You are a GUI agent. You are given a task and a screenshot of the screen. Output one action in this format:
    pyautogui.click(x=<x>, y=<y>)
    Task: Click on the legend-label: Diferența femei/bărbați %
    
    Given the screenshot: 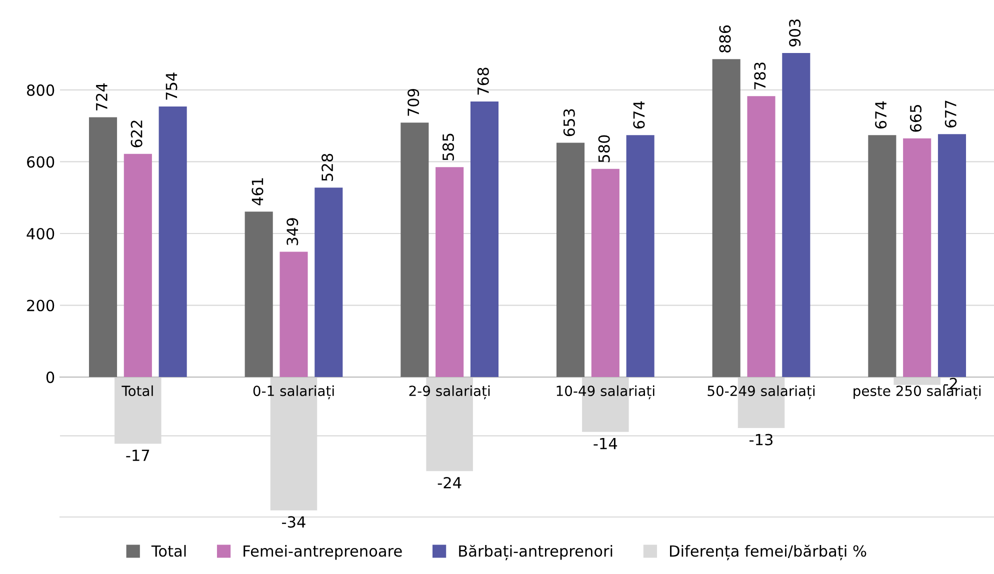 What is the action you would take?
    pyautogui.click(x=768, y=552)
    